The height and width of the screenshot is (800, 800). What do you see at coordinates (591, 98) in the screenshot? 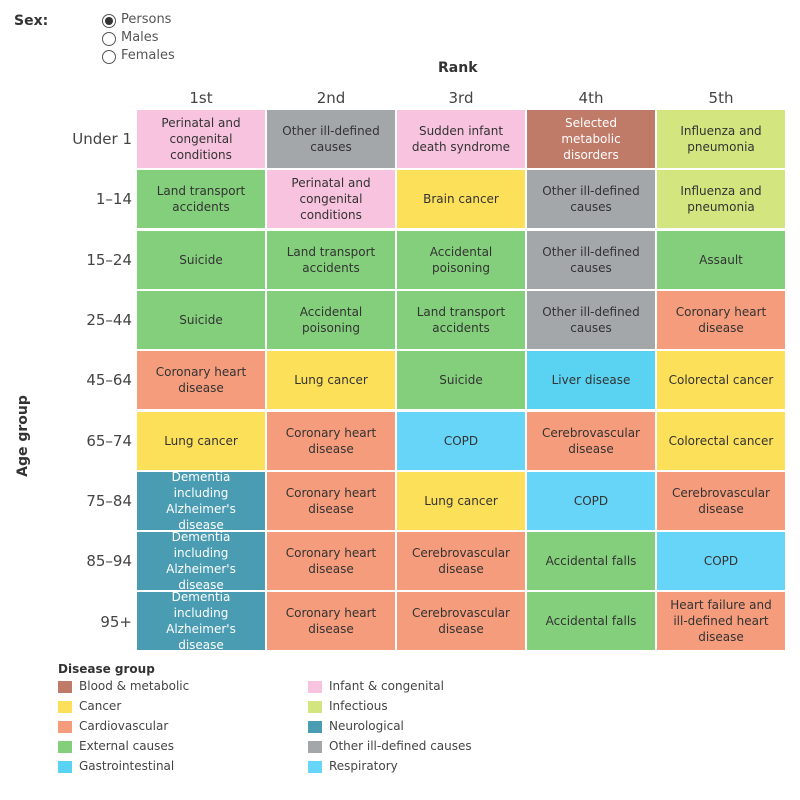
I see `rank-header: 4th` at bounding box center [591, 98].